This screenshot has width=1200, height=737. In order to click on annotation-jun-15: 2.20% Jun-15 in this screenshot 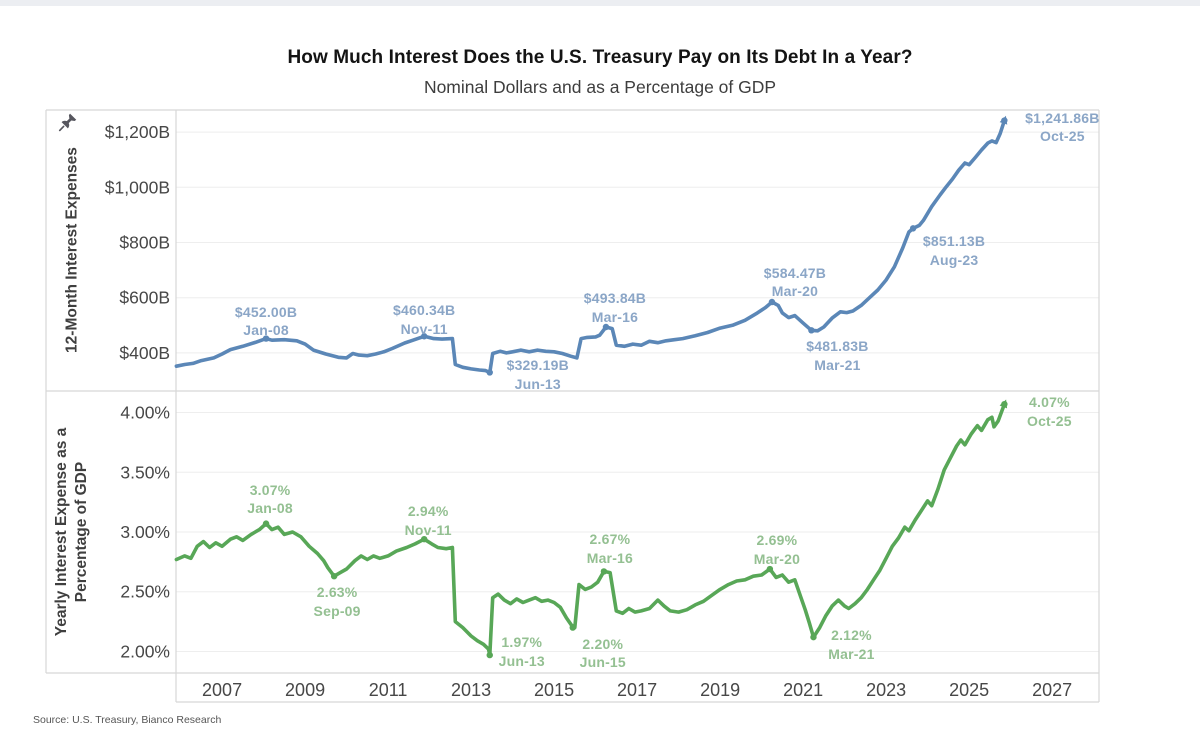, I will do `click(603, 653)`.